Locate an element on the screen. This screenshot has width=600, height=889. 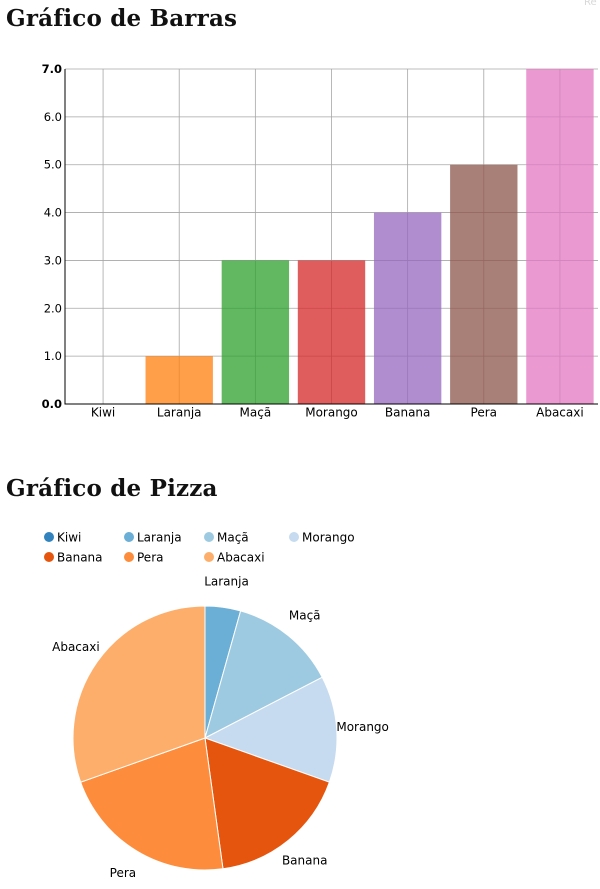
pie-label-morango: Morango is located at coordinates (362, 727).